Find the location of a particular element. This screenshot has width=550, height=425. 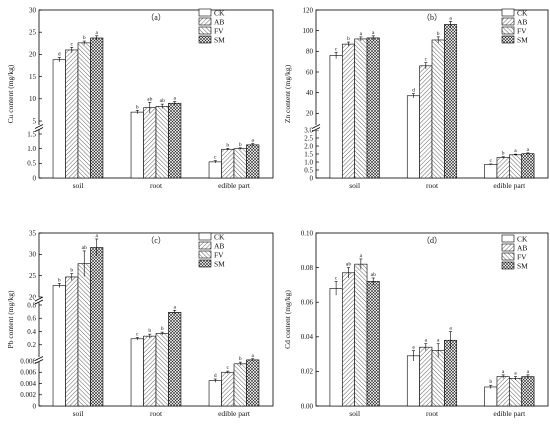

panel-label: （c） is located at coordinates (156, 240).